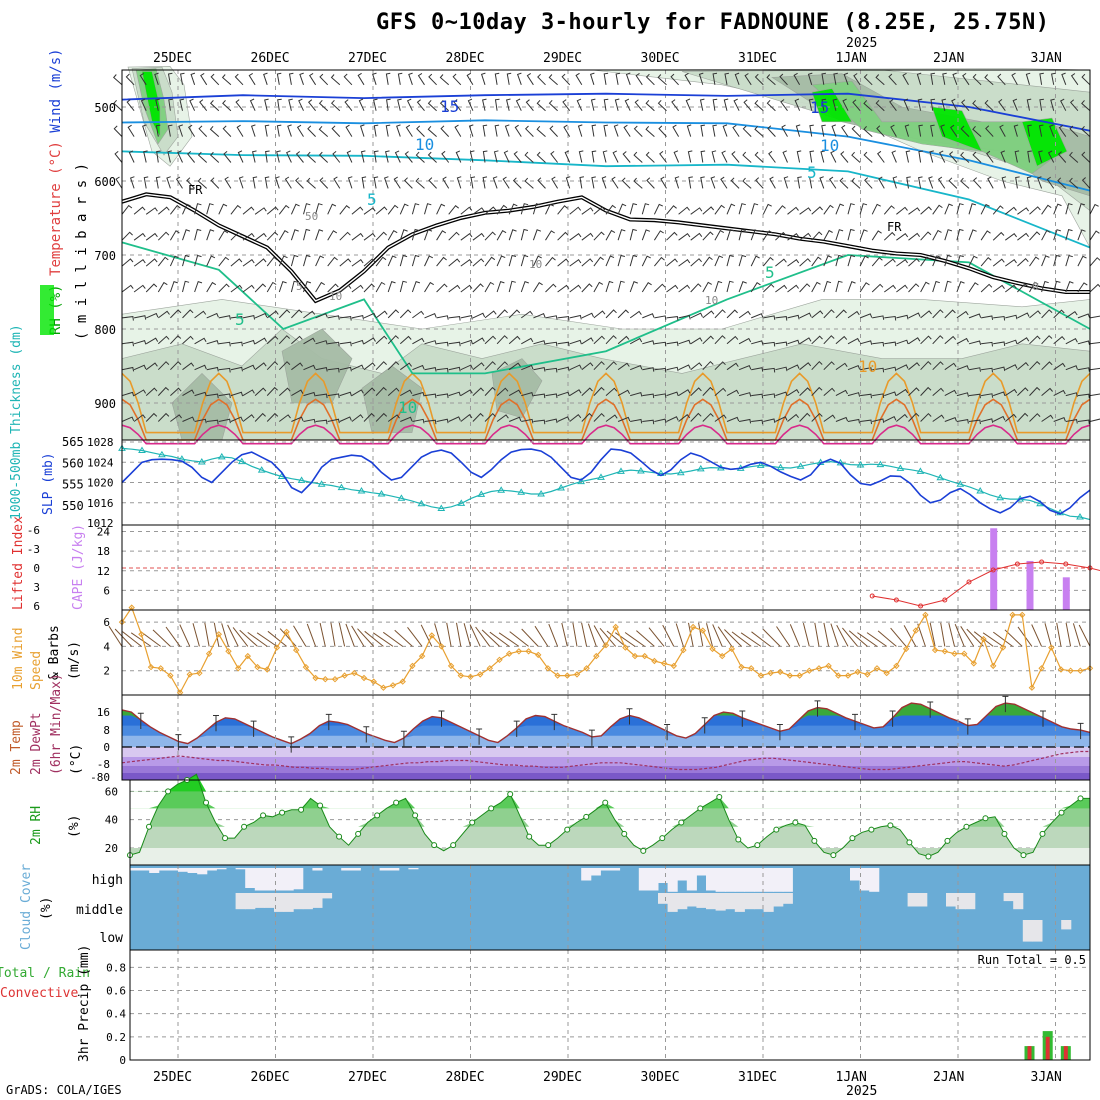 The width and height of the screenshot is (1100, 1100). I want to click on temp2m-ylabel-1: 2m DewPt, so click(36, 743).